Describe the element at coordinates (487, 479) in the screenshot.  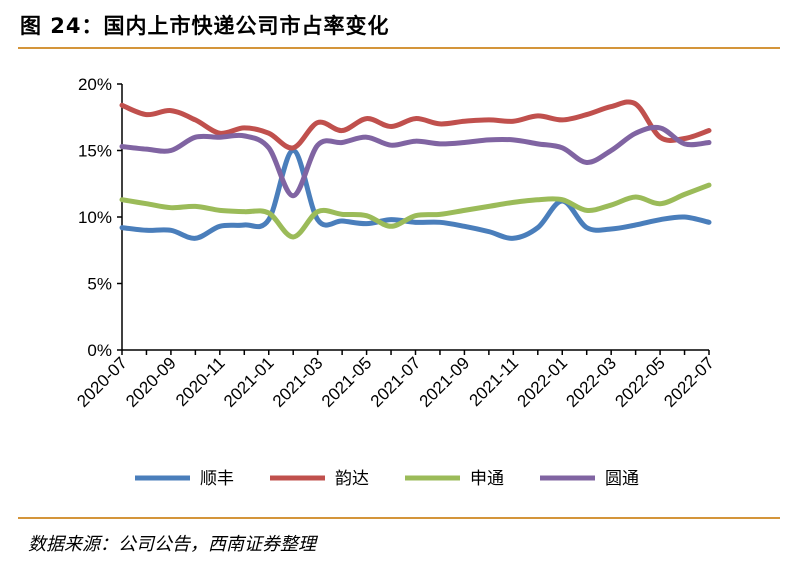
I see `legend-label: 申通` at that location.